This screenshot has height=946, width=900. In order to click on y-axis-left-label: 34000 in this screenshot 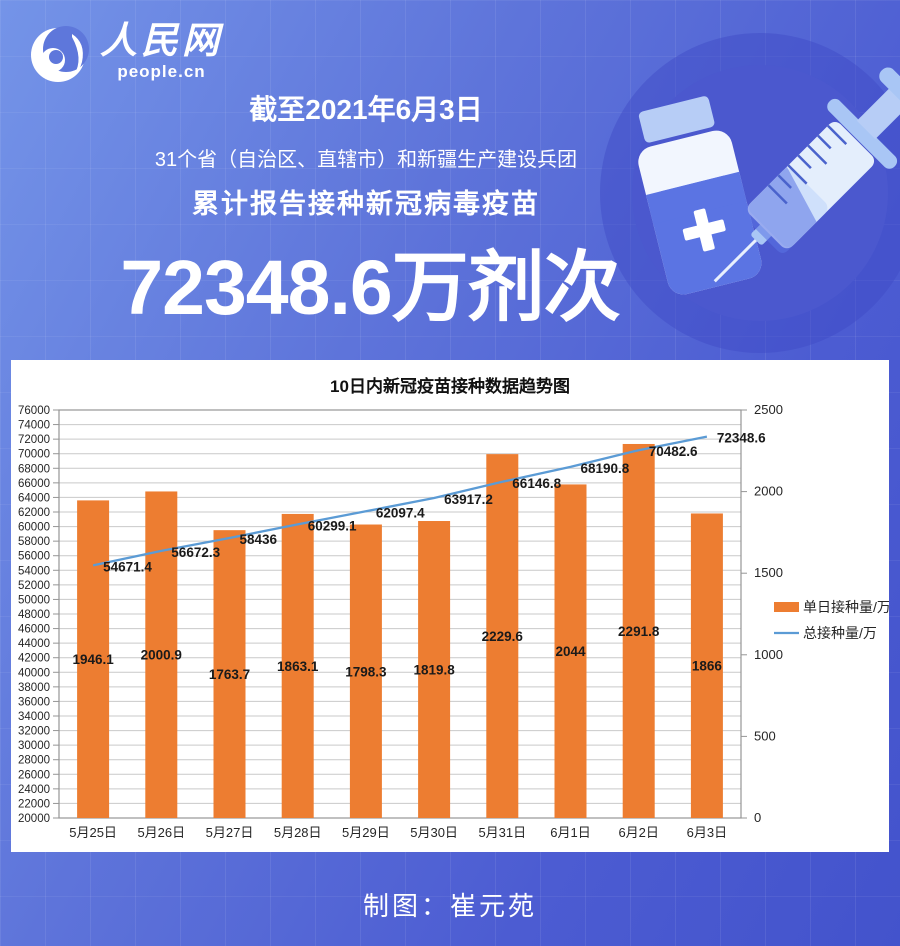, I will do `click(34, 717)`.